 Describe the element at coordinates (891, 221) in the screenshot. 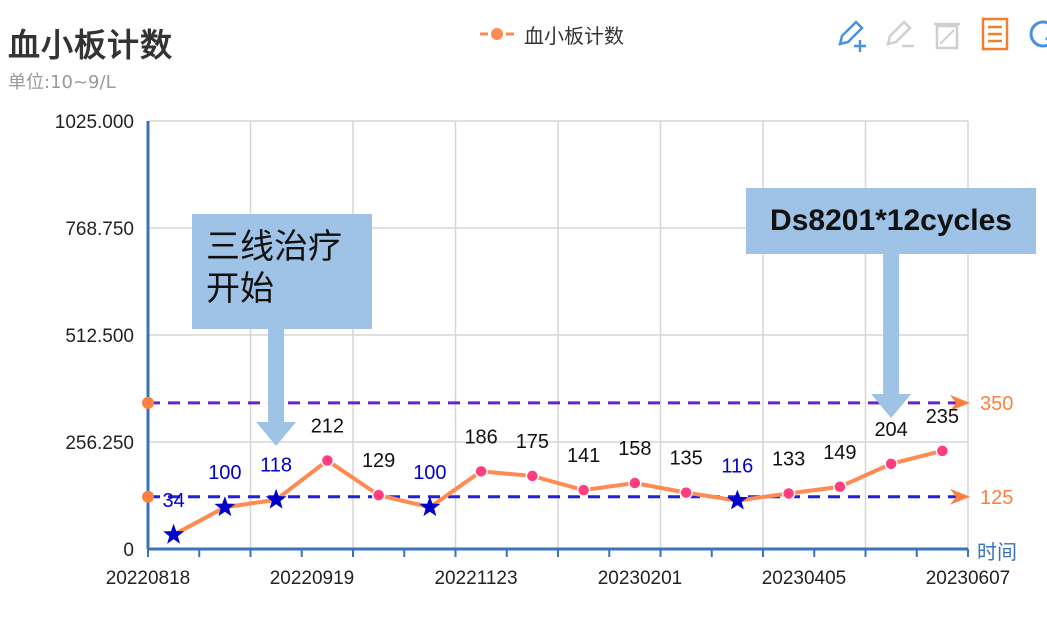

I see `annotation-ds8201: Ds8201*12cycles` at that location.